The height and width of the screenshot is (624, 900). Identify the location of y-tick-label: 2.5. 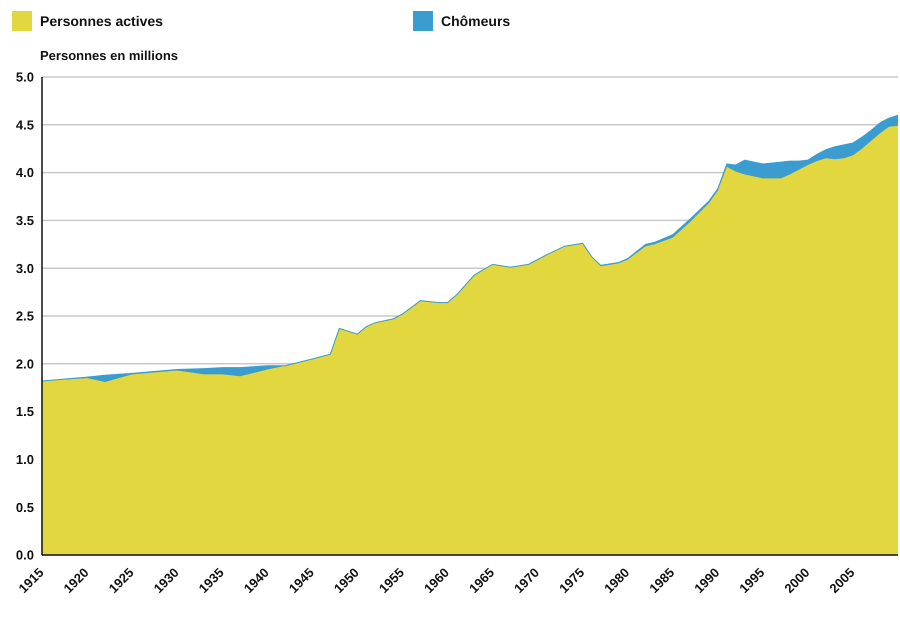
(25, 316).